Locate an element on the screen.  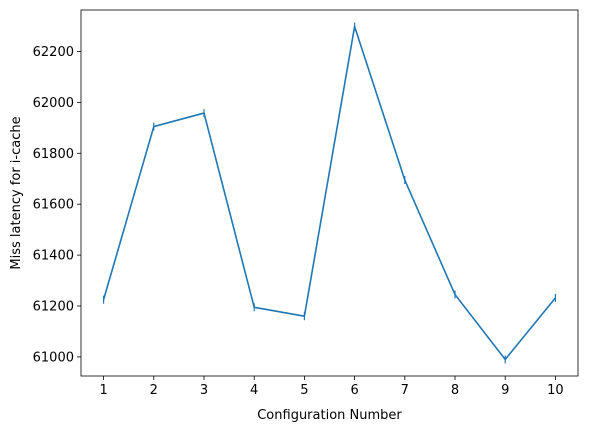
x-tick-label: 10 is located at coordinates (555, 390).